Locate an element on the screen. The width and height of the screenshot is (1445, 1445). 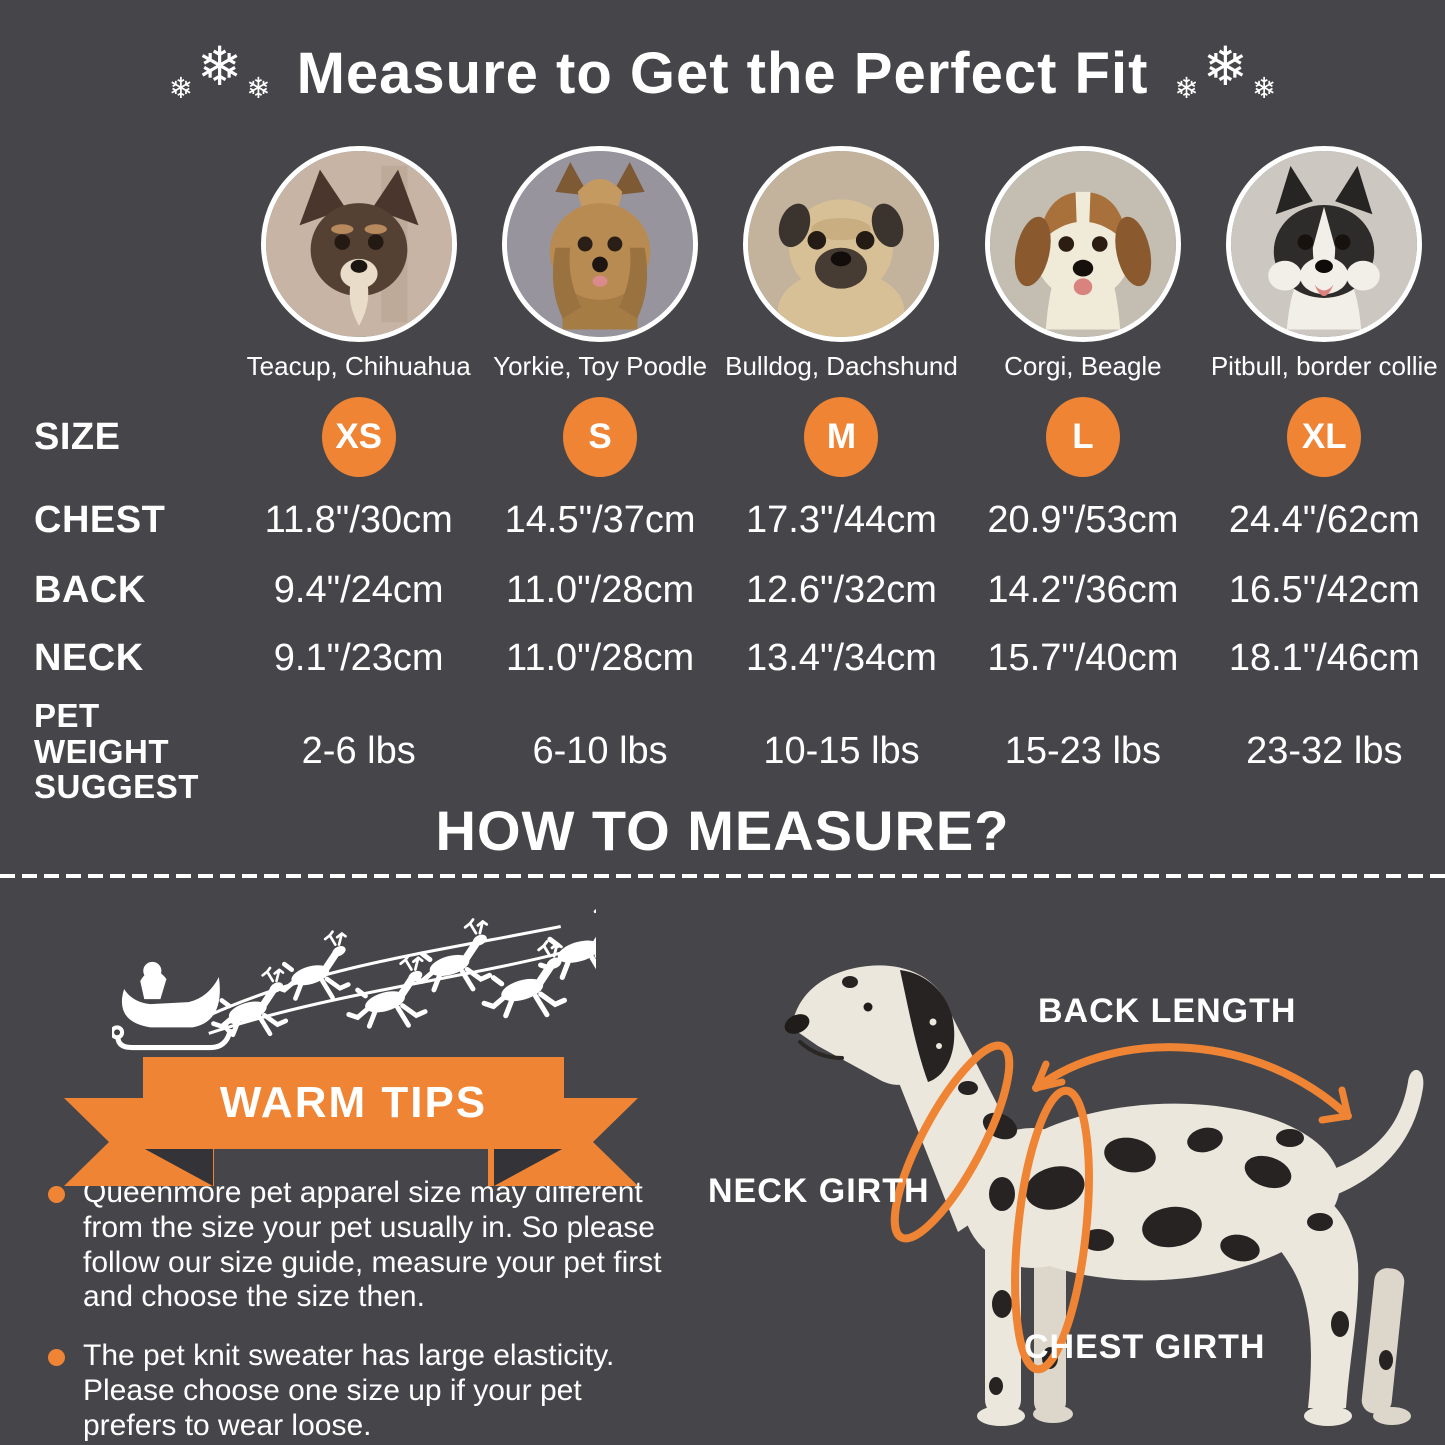
table-cell: 2-6 lbs is located at coordinates (358, 750).